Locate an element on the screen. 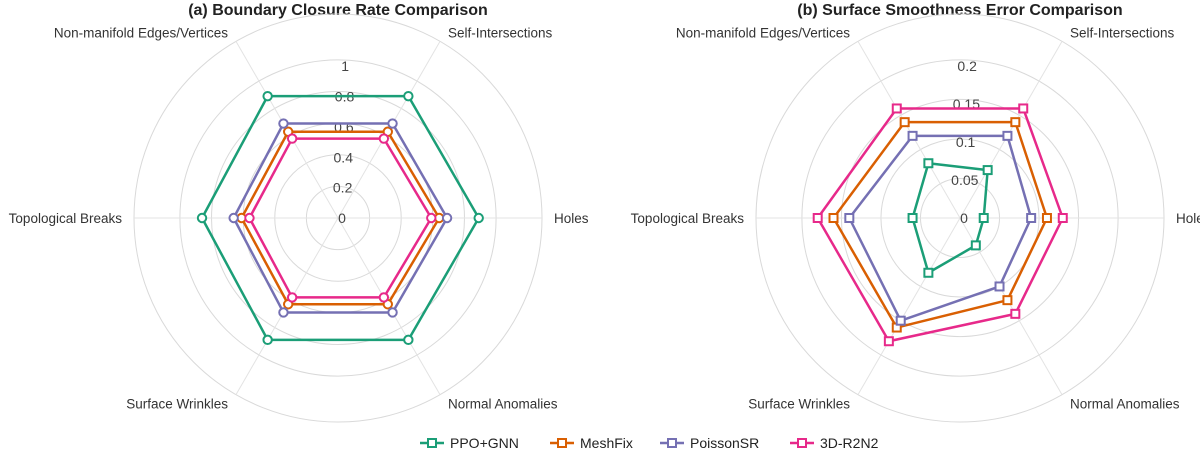 The image size is (1200, 455). chart-b-series-meshfix is located at coordinates (940, 225).